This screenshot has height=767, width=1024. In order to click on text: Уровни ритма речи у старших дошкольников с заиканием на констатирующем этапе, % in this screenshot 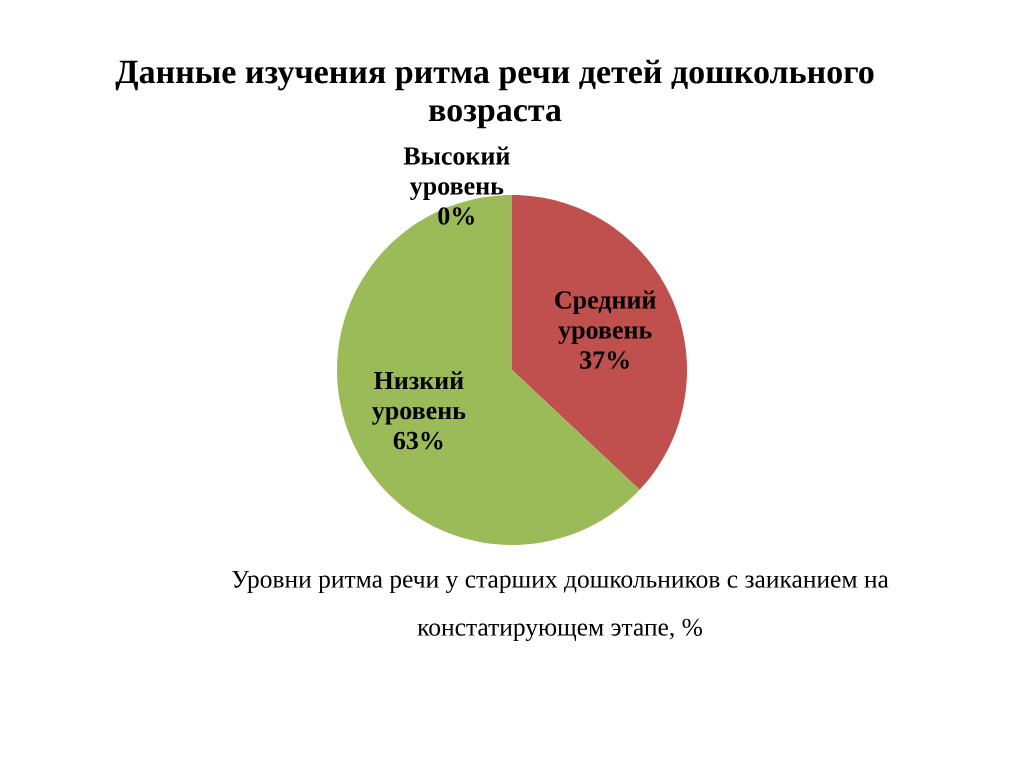, I will do `click(560, 606)`.